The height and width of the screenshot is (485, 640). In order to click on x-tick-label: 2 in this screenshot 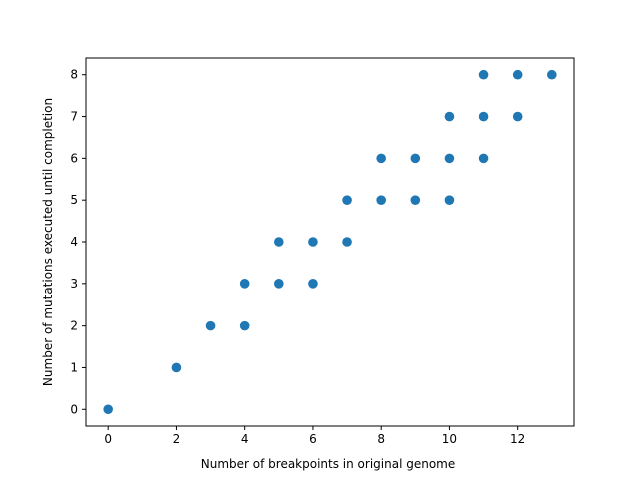, I will do `click(177, 439)`.